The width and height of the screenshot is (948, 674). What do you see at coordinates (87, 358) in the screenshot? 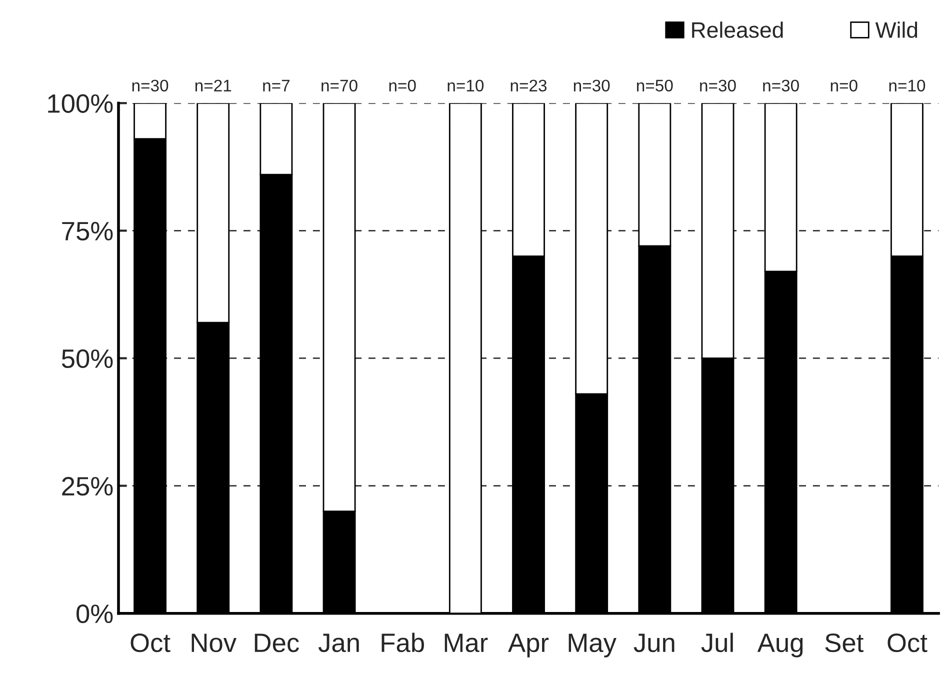
I see `y-tick-label: 50%` at bounding box center [87, 358].